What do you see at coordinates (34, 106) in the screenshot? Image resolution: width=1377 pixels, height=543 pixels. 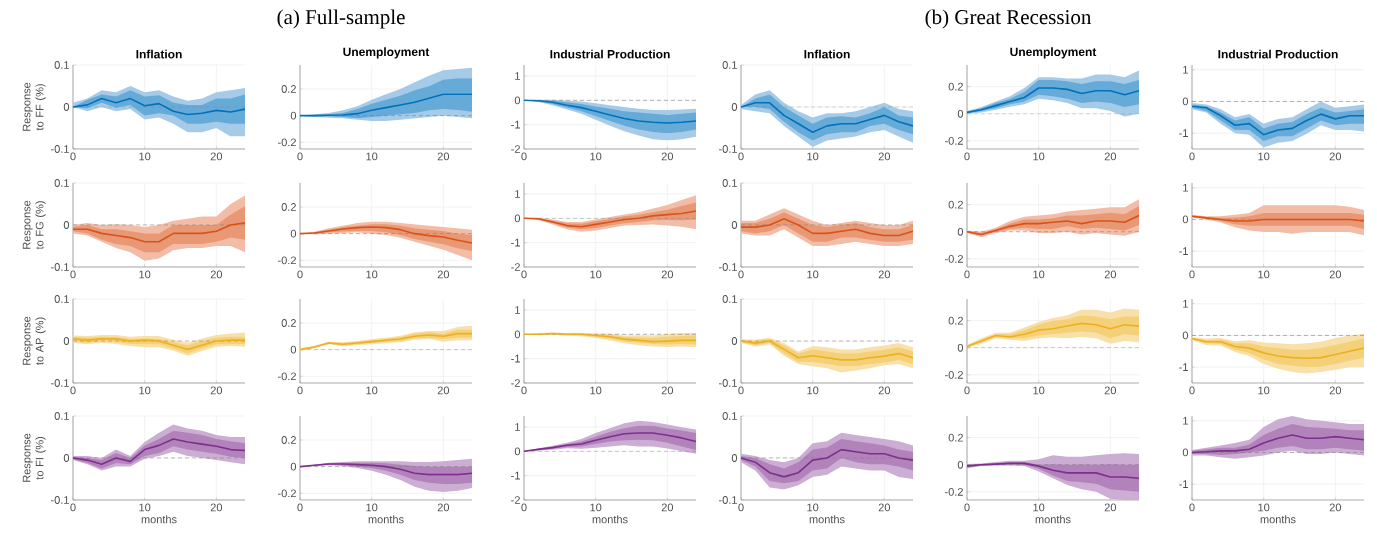 I see `y-axis-title: Response to FF (%)` at bounding box center [34, 106].